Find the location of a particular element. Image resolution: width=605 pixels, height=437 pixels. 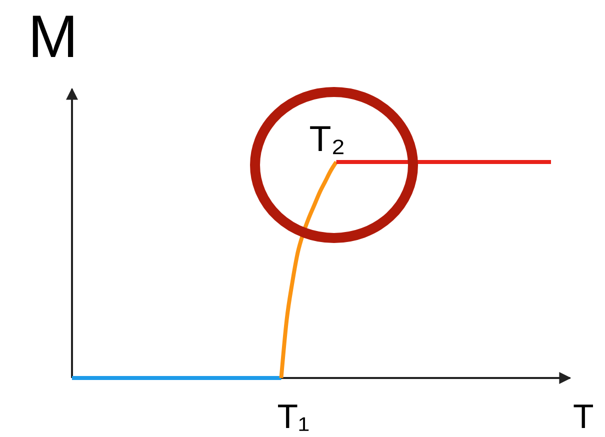

text: T₂ is located at coordinates (327, 138).